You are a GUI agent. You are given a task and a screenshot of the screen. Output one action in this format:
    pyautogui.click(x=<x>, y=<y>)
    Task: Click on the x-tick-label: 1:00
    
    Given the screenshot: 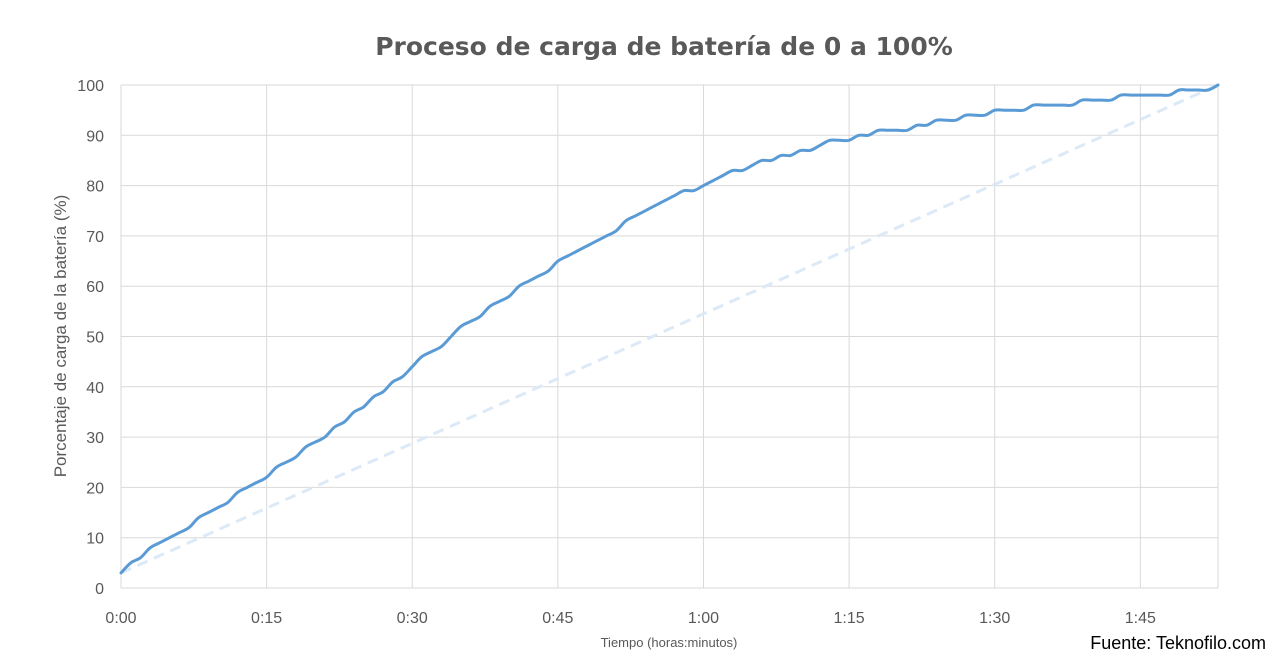 What is the action you would take?
    pyautogui.click(x=703, y=618)
    